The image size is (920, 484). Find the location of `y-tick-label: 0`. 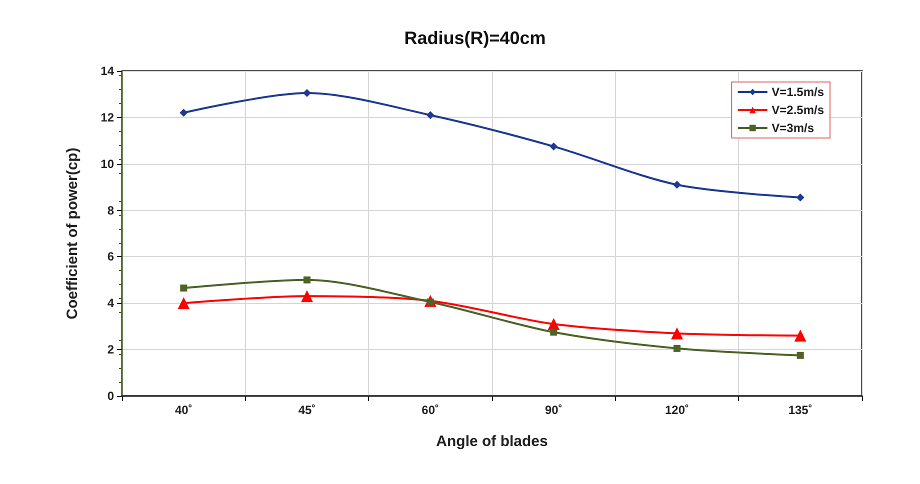

y-tick-label: 0 is located at coordinates (110, 396).